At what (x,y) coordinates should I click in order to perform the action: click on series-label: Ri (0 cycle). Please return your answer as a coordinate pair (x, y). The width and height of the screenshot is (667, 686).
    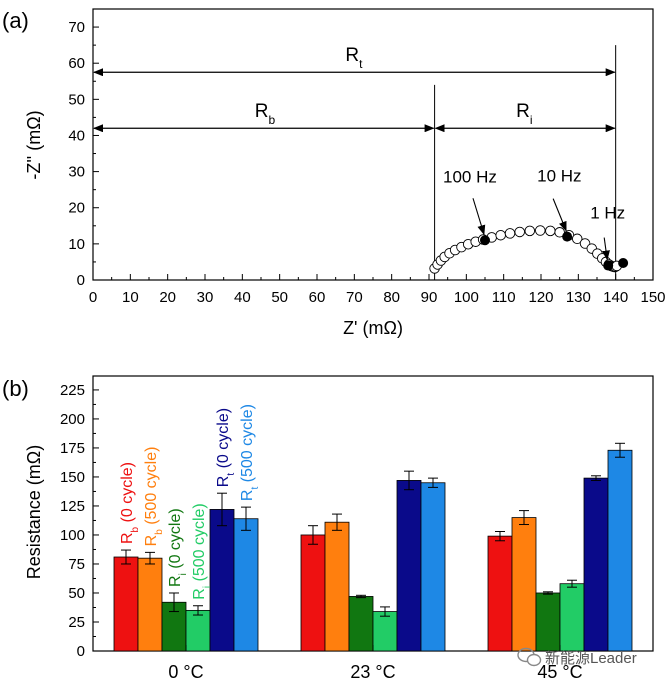
    Looking at the image, I should click on (178, 547).